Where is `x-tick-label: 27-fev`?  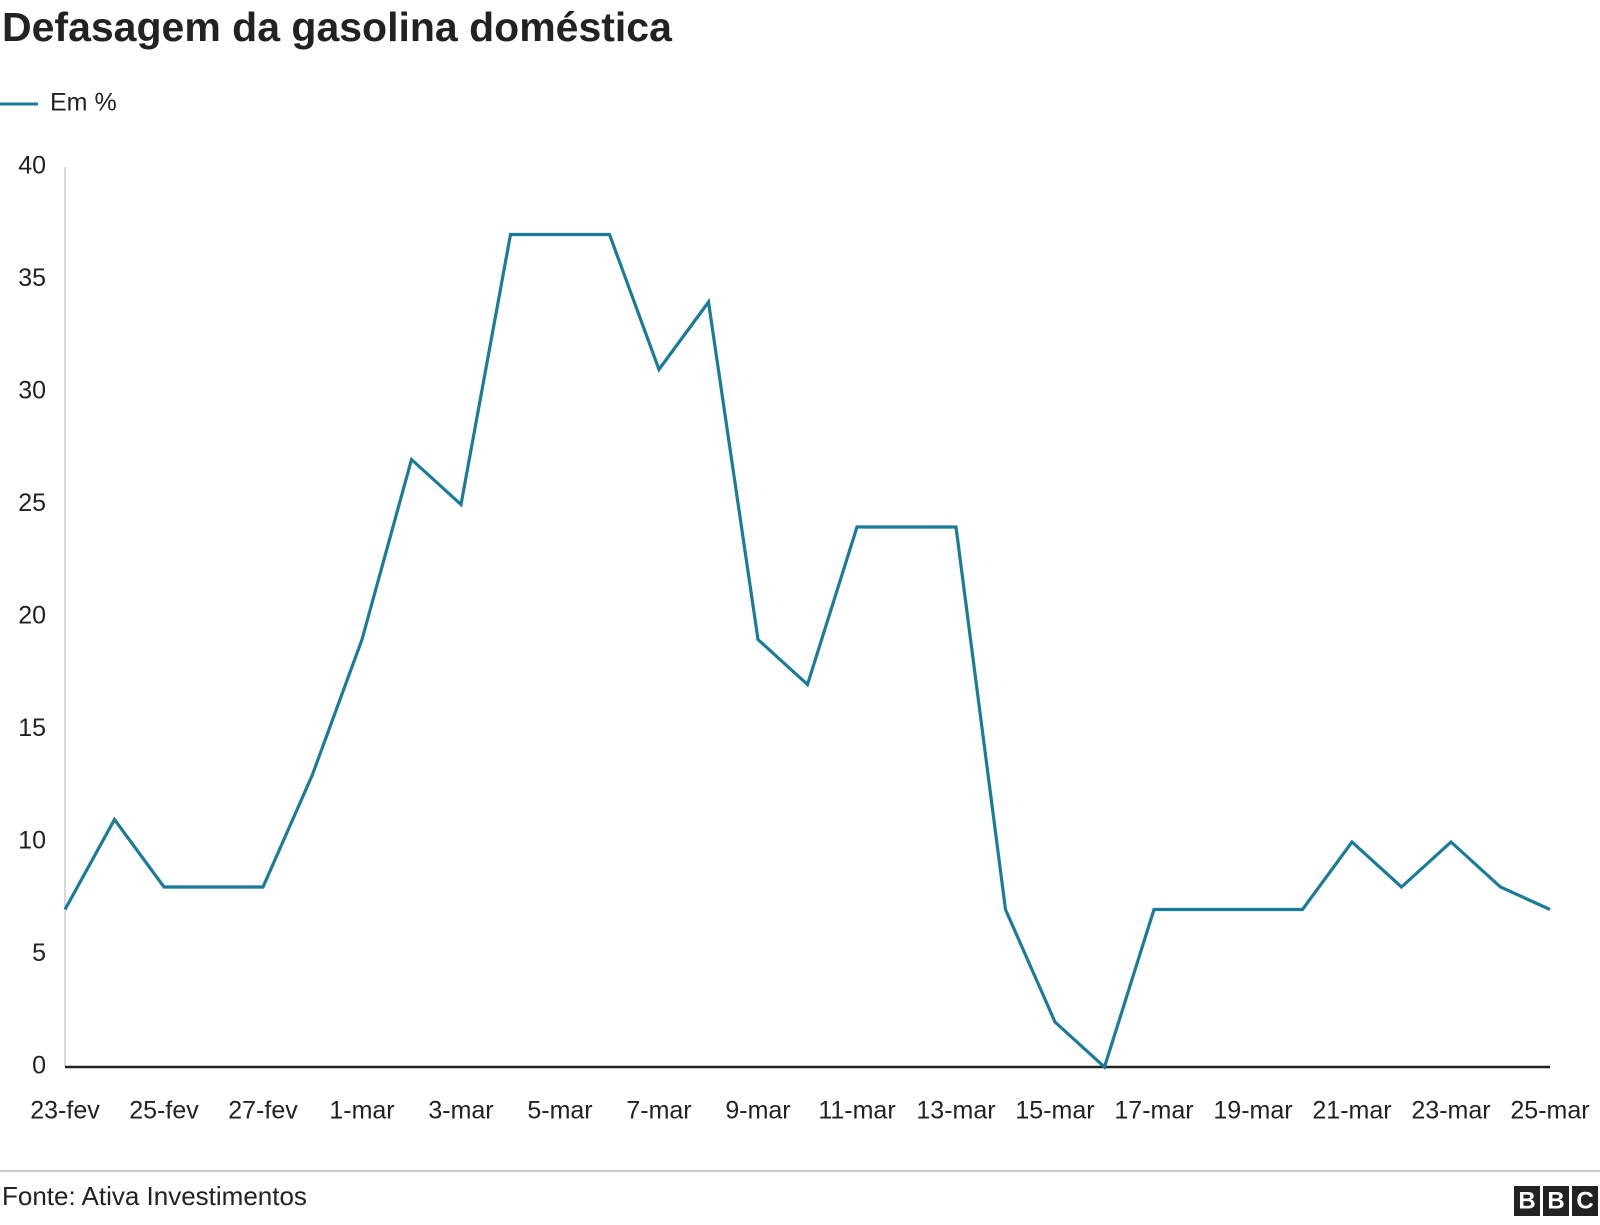 x-tick-label: 27-fev is located at coordinates (263, 1111).